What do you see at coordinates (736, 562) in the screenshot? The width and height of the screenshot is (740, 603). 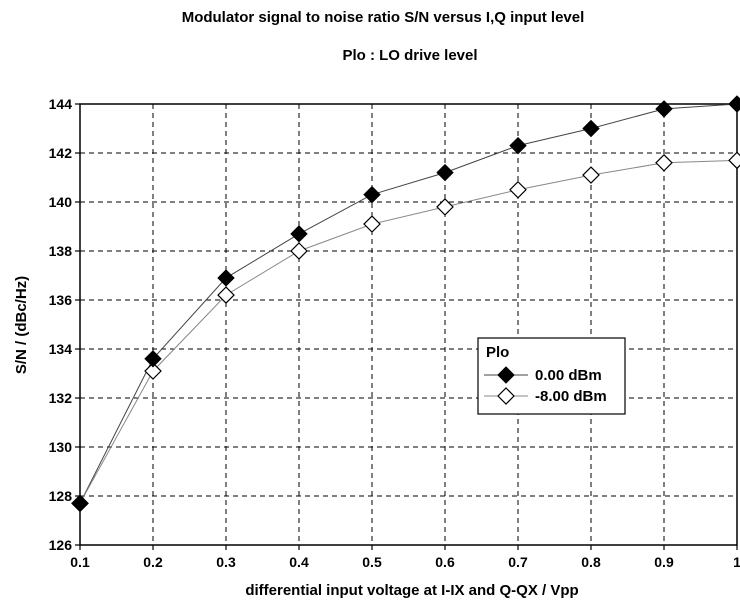 I see `x-tick-label-9: 1` at bounding box center [736, 562].